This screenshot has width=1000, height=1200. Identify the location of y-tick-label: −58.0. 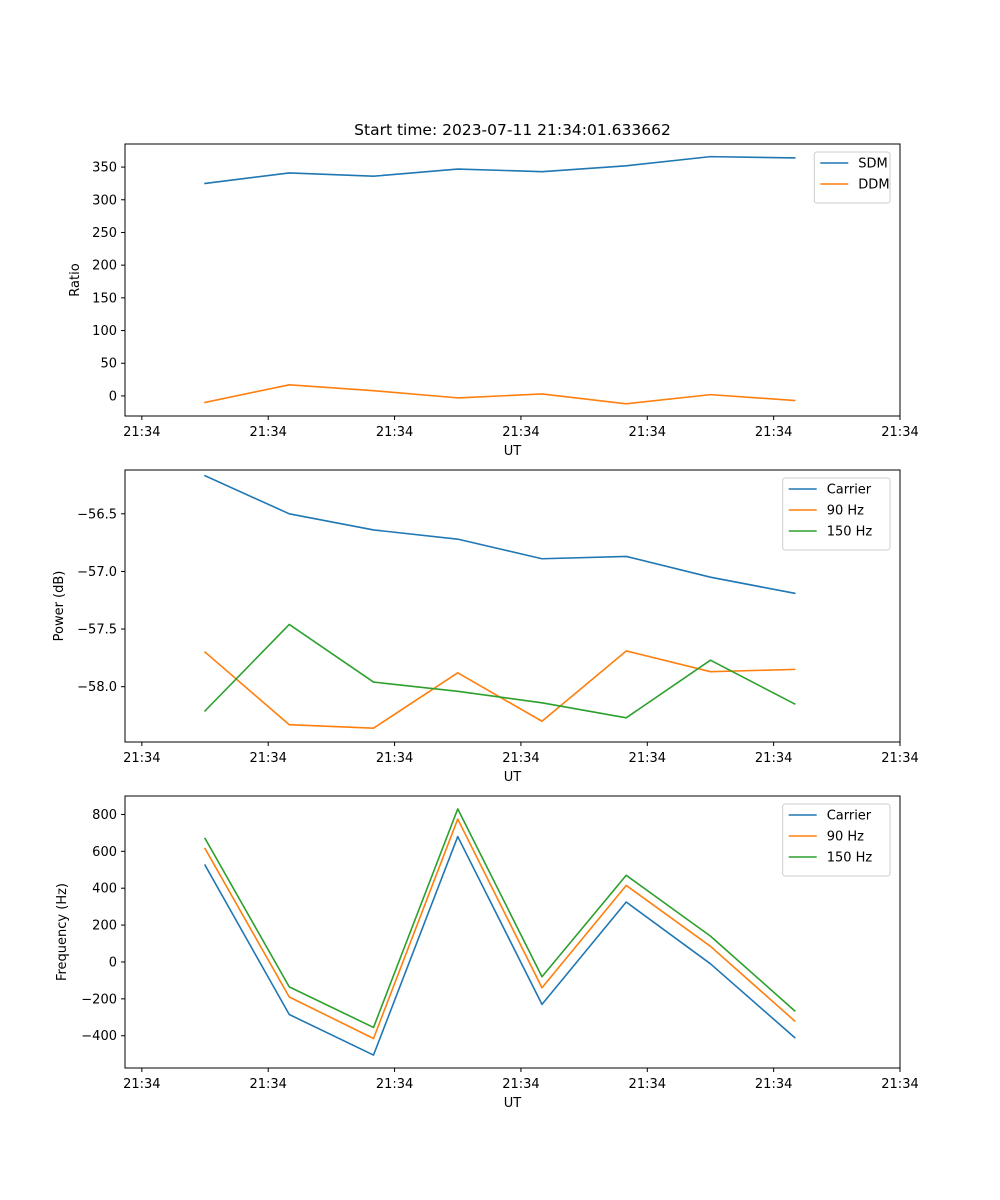
(97, 687).